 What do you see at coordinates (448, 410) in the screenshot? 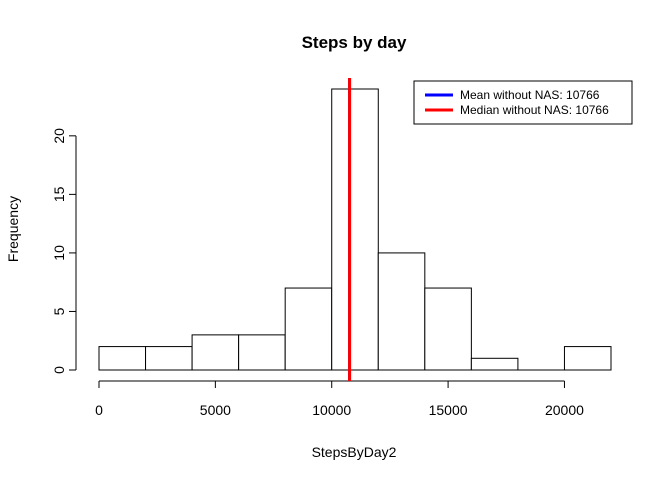
I see `x-tick-label: 15000` at bounding box center [448, 410].